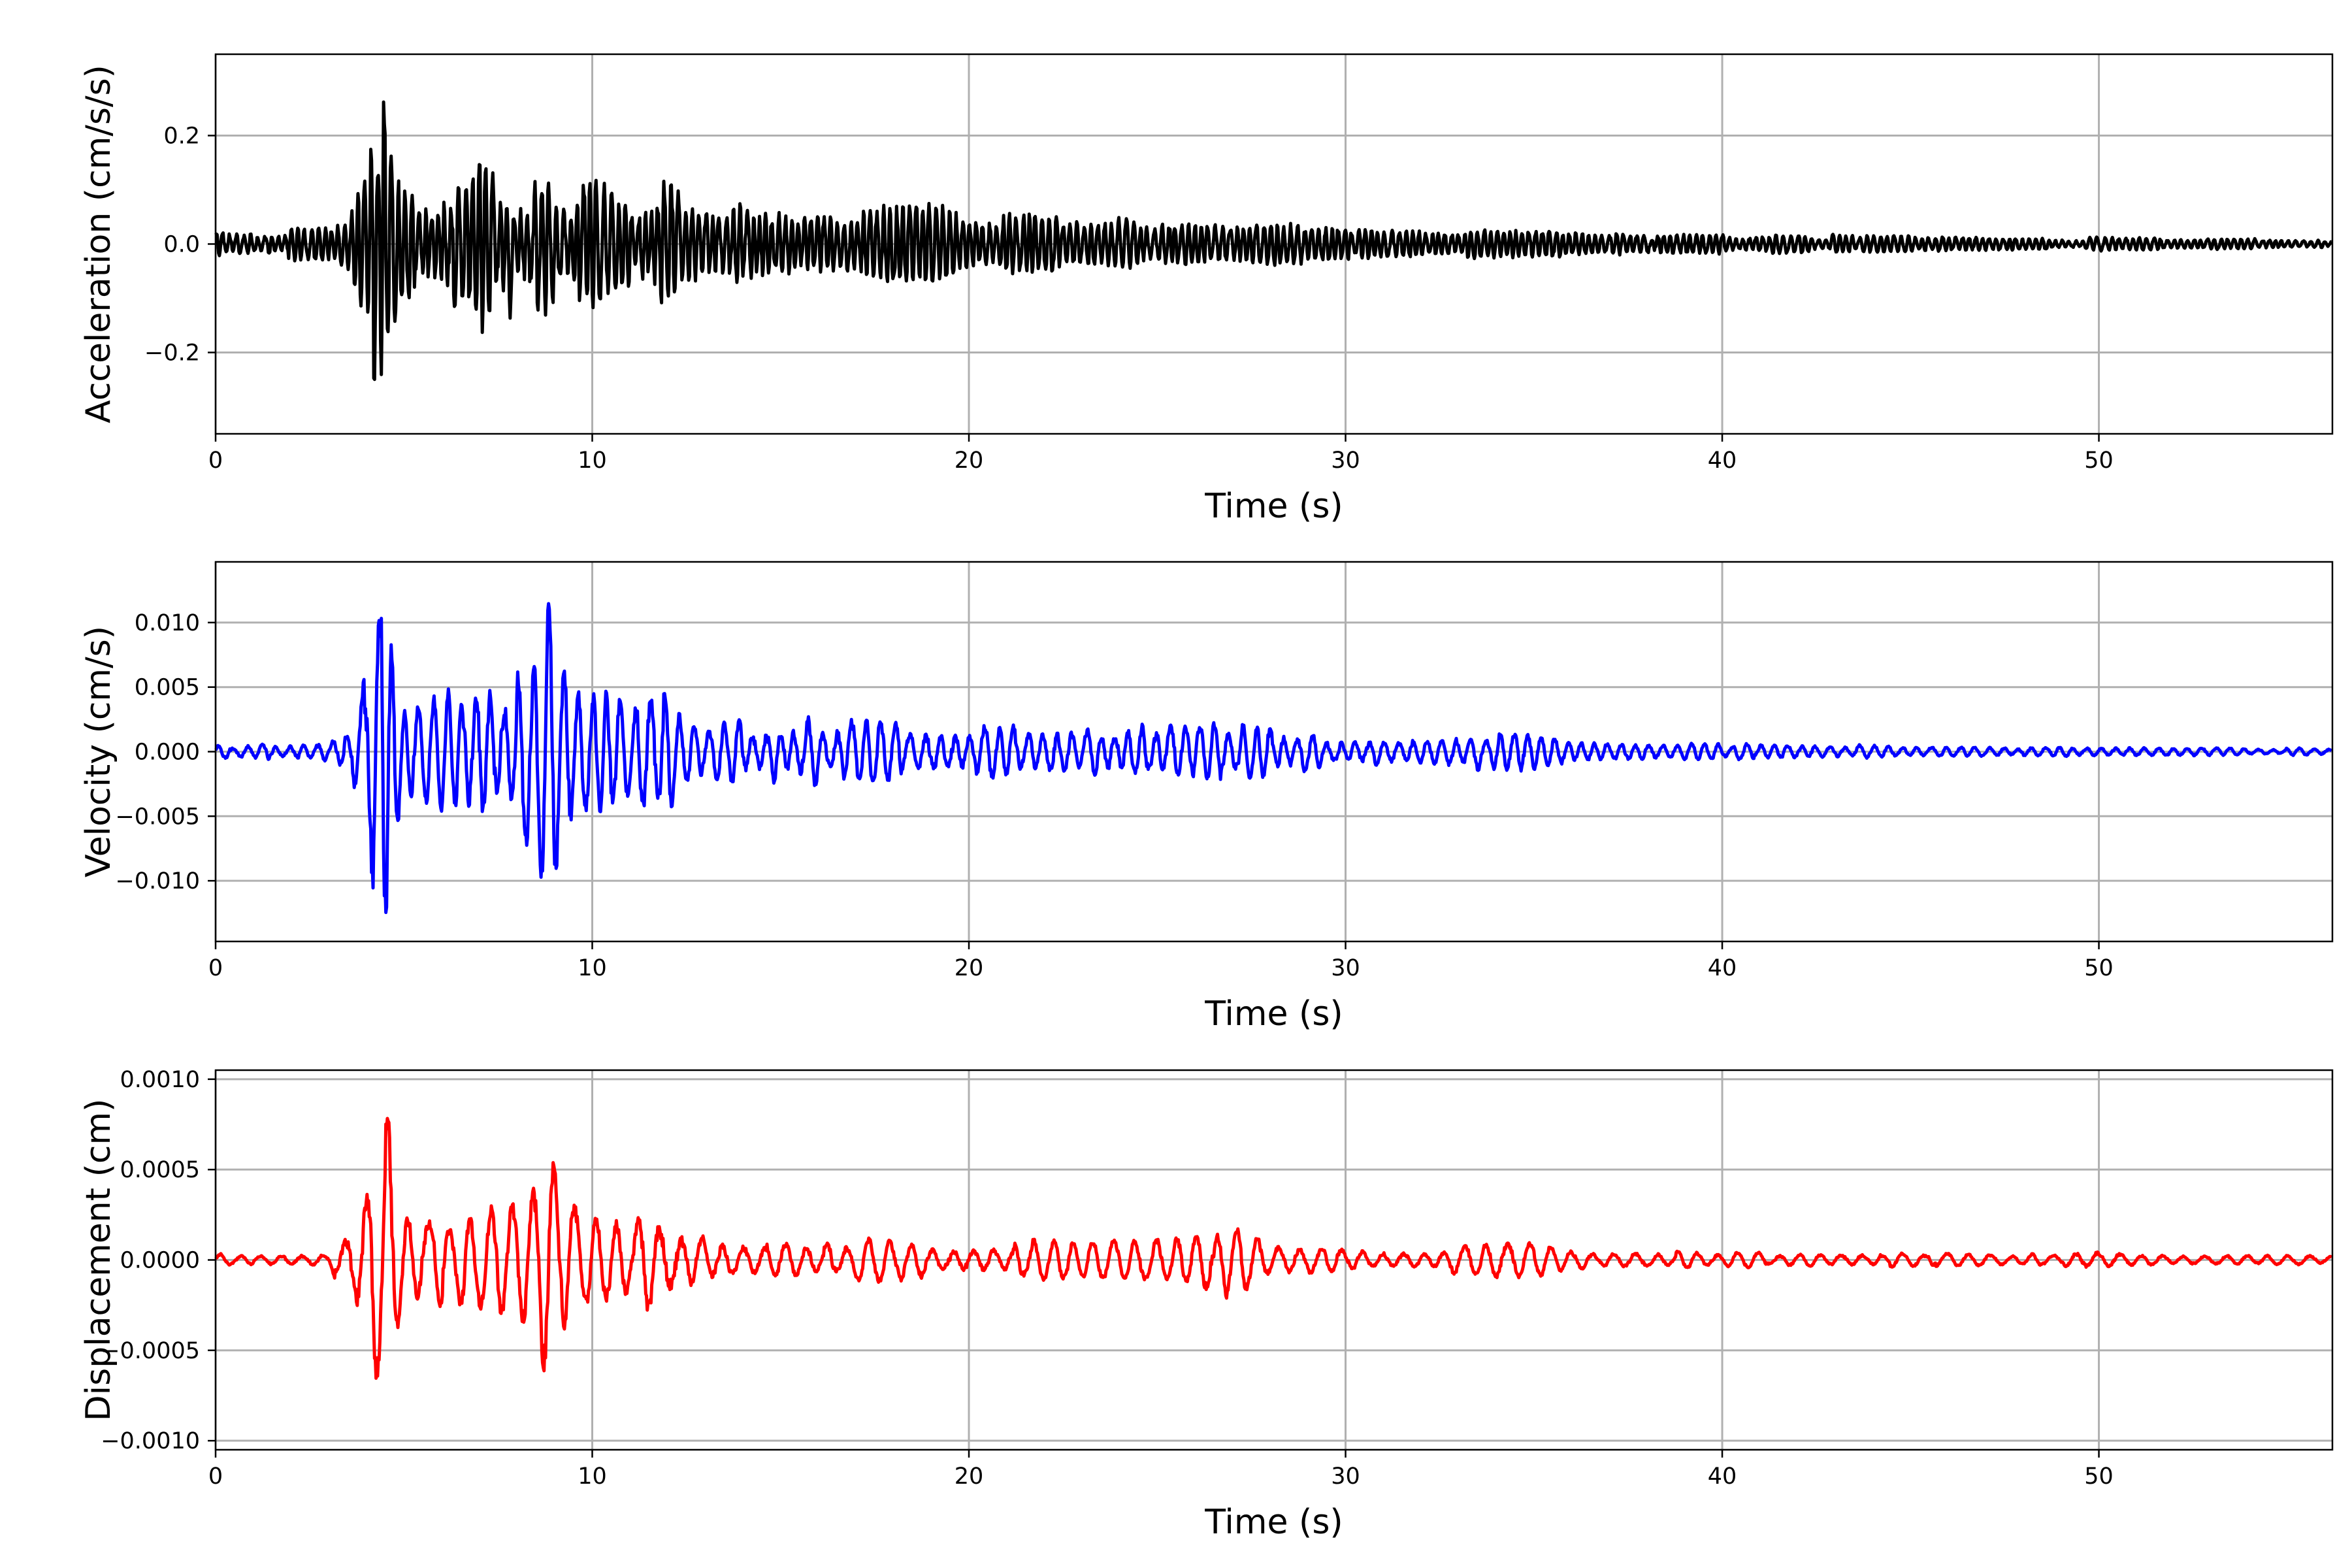 Image resolution: width=2352 pixels, height=1568 pixels. What do you see at coordinates (167, 623) in the screenshot?
I see `y-tick-label: 0.010` at bounding box center [167, 623].